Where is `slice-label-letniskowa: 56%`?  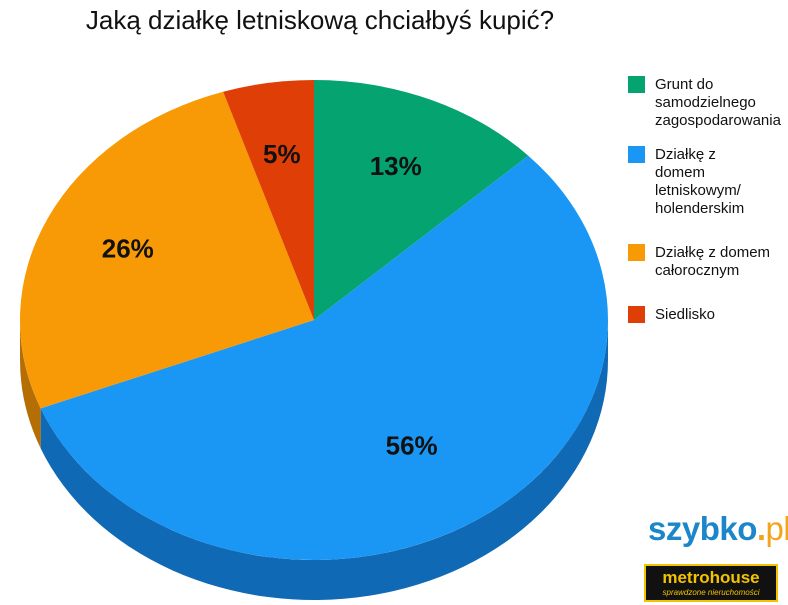 slice-label-letniskowa: 56% is located at coordinates (412, 446).